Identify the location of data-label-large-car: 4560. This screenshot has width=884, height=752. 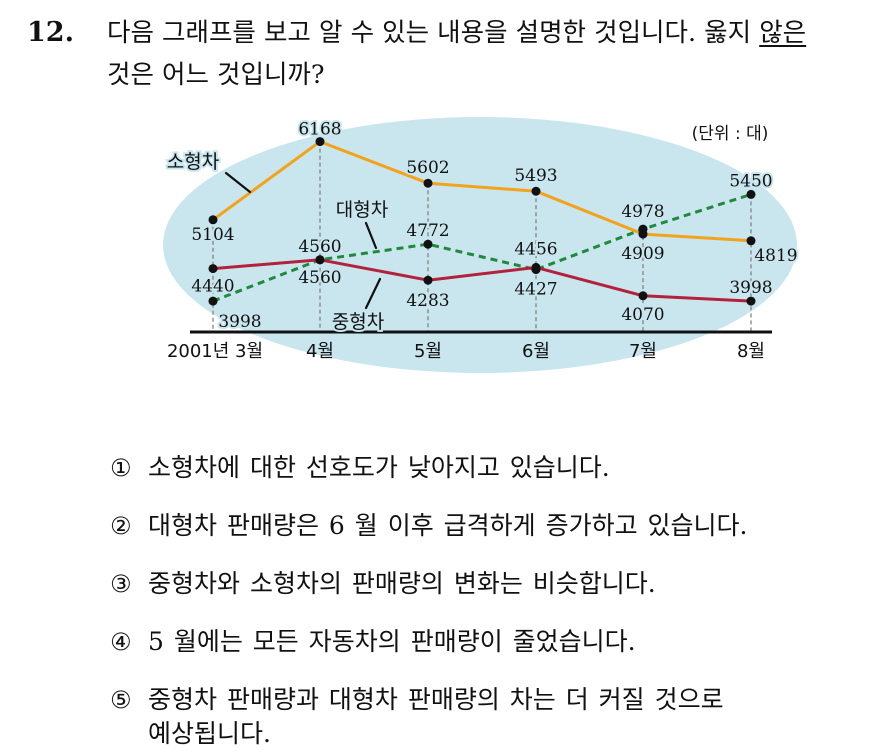
(319, 278).